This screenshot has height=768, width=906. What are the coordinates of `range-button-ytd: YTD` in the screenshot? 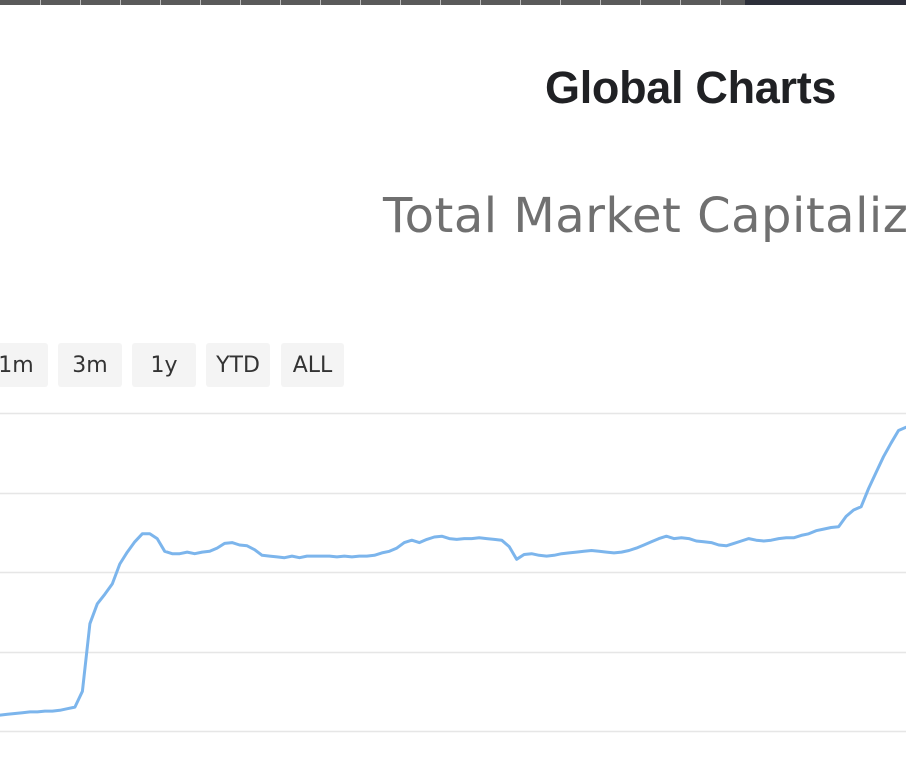 It's located at (238, 365).